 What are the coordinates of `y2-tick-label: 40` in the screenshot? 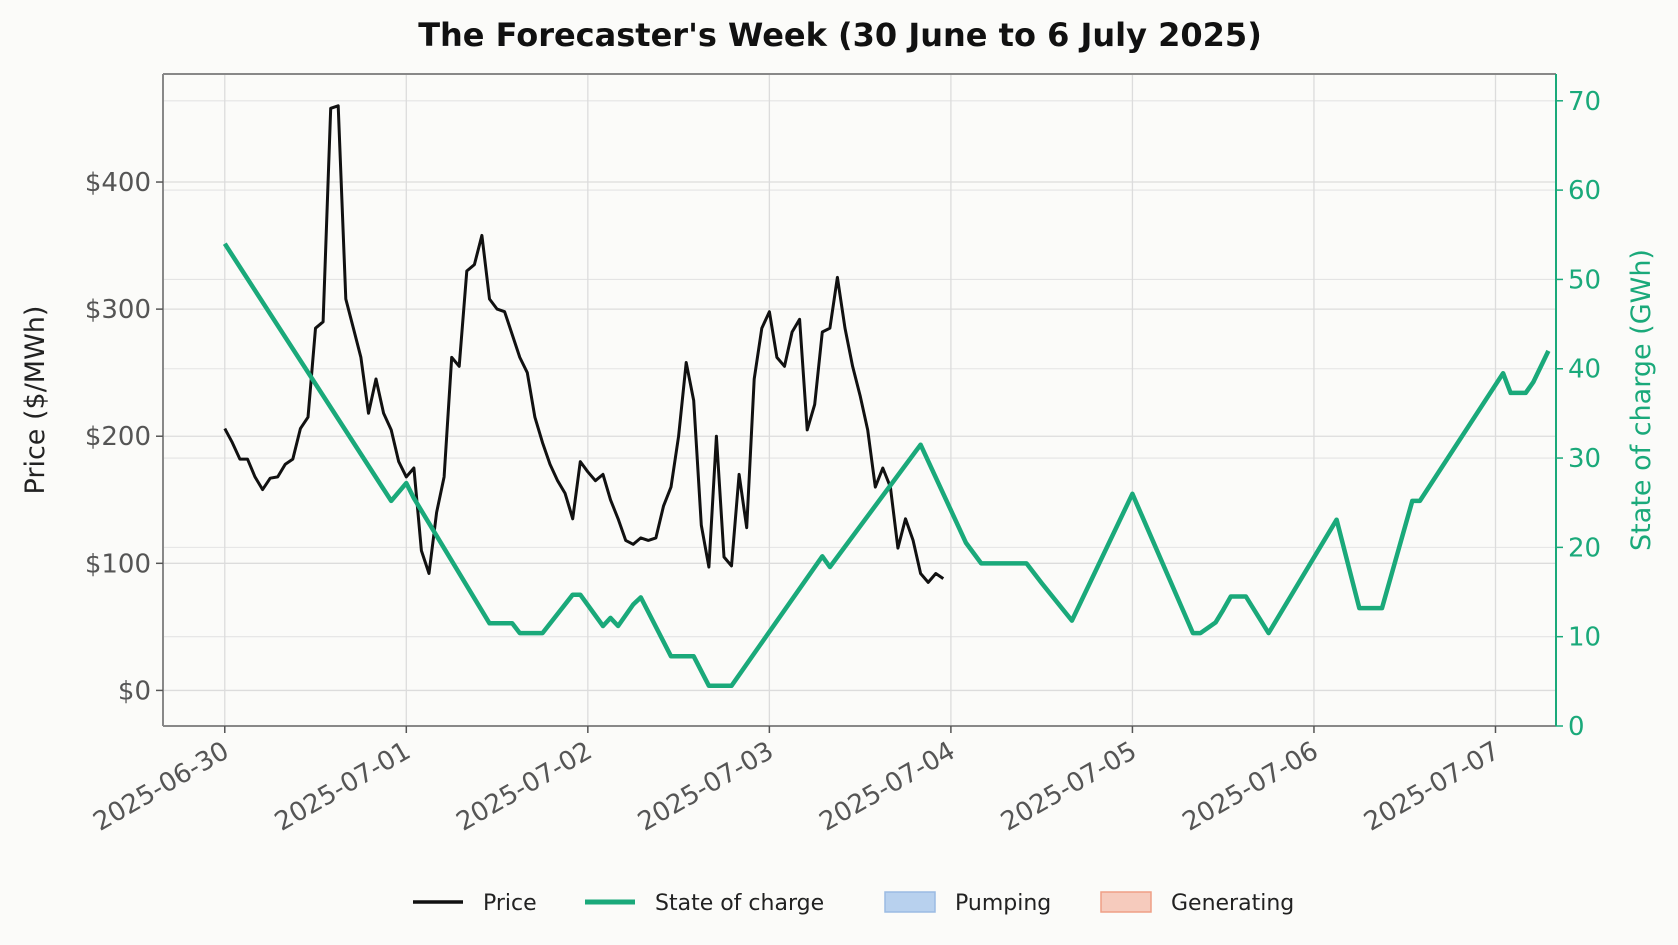 It's located at (1584, 370).